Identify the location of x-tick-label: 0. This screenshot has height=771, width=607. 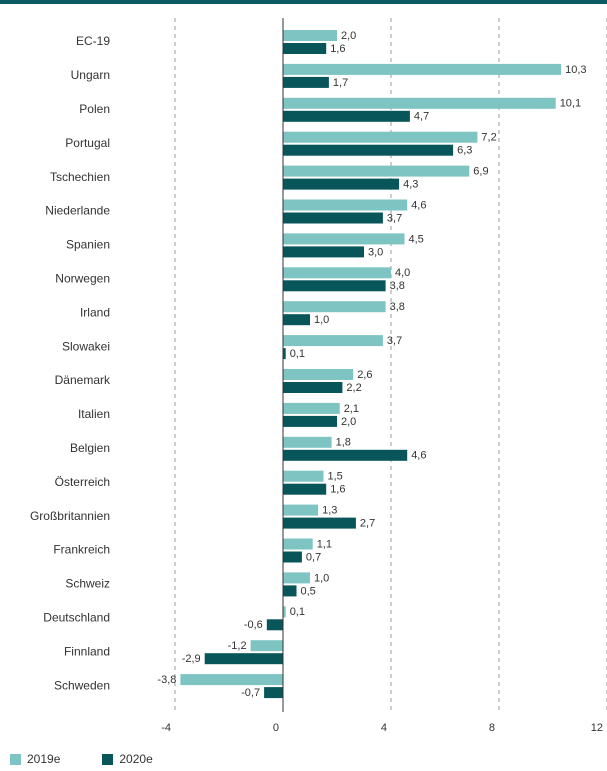
(276, 728).